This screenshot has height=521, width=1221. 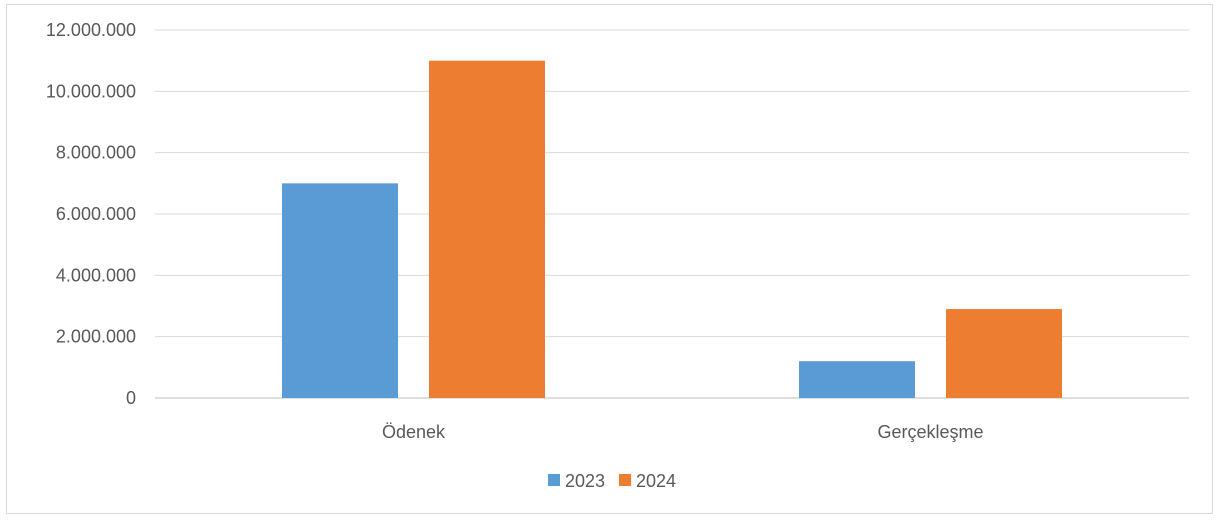 I want to click on bar-2024-odenek, so click(x=487, y=229).